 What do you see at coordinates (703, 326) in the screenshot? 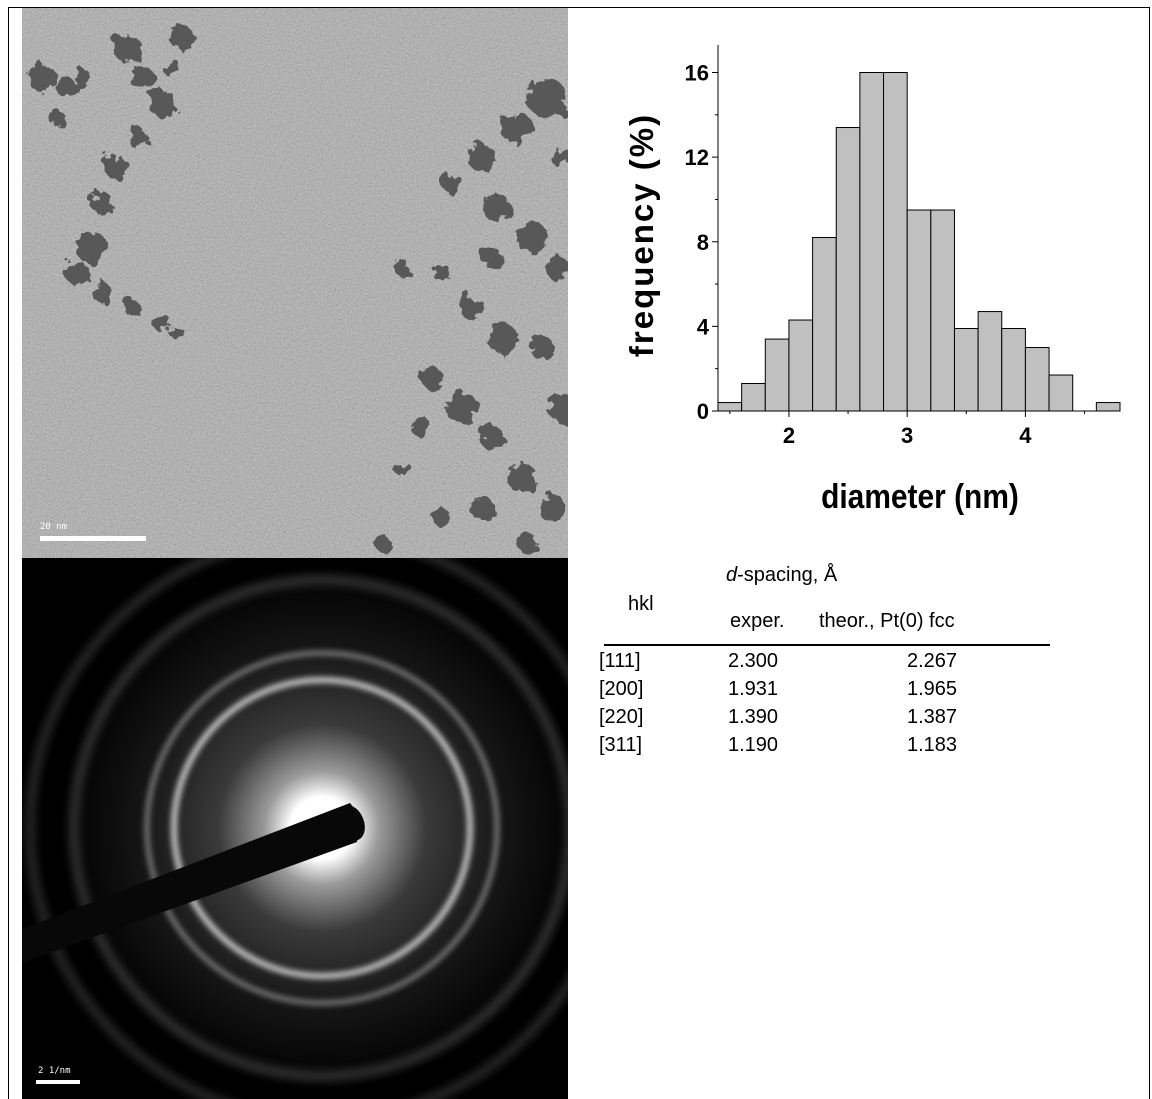
I see `y-tick-label: 4` at bounding box center [703, 326].